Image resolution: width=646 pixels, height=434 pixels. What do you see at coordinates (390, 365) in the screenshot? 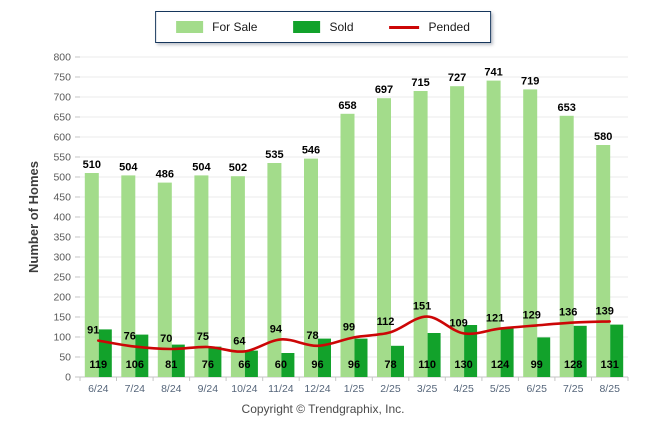
I see `sold-value-label: 78` at bounding box center [390, 365].